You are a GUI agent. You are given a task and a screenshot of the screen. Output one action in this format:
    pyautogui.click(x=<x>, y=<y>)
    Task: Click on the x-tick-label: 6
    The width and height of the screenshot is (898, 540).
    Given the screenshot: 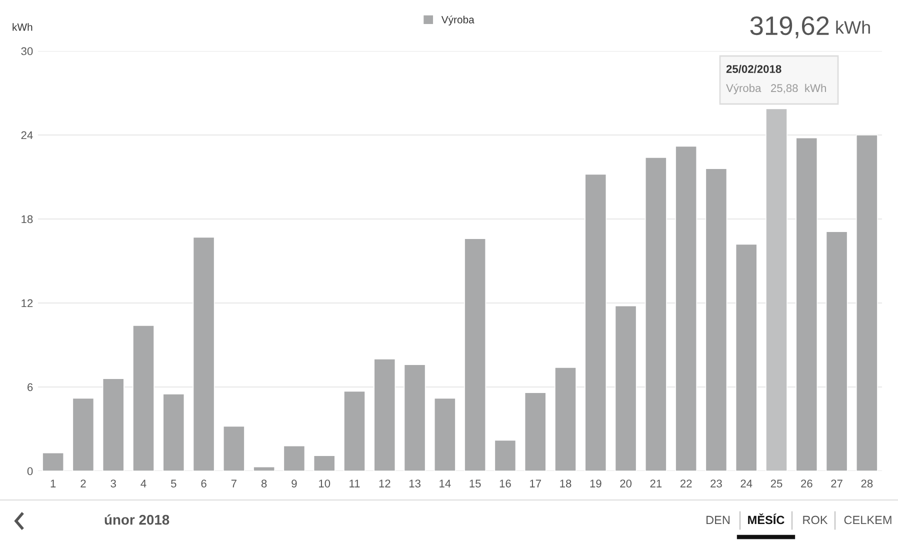 What is the action you would take?
    pyautogui.click(x=203, y=484)
    